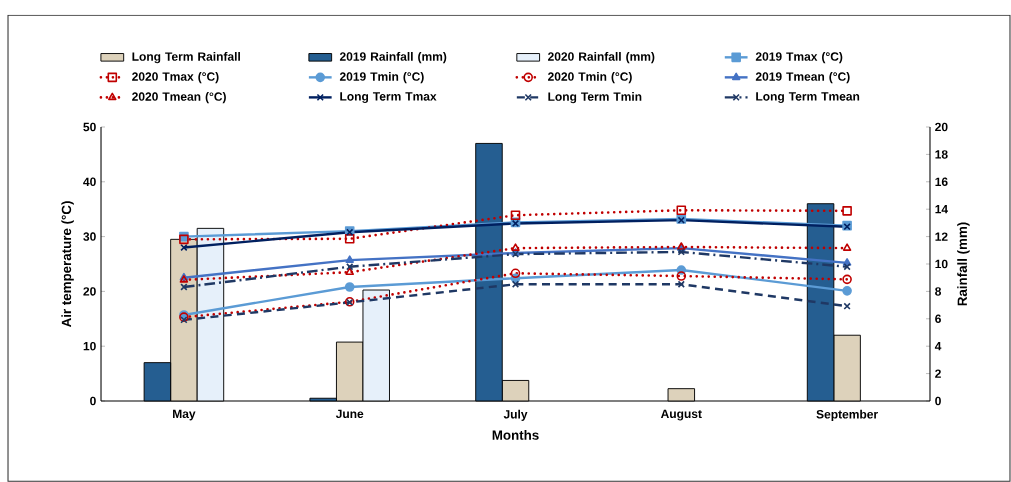 This screenshot has width=1011, height=482. I want to click on y2-tick-label: 10, so click(941, 264).